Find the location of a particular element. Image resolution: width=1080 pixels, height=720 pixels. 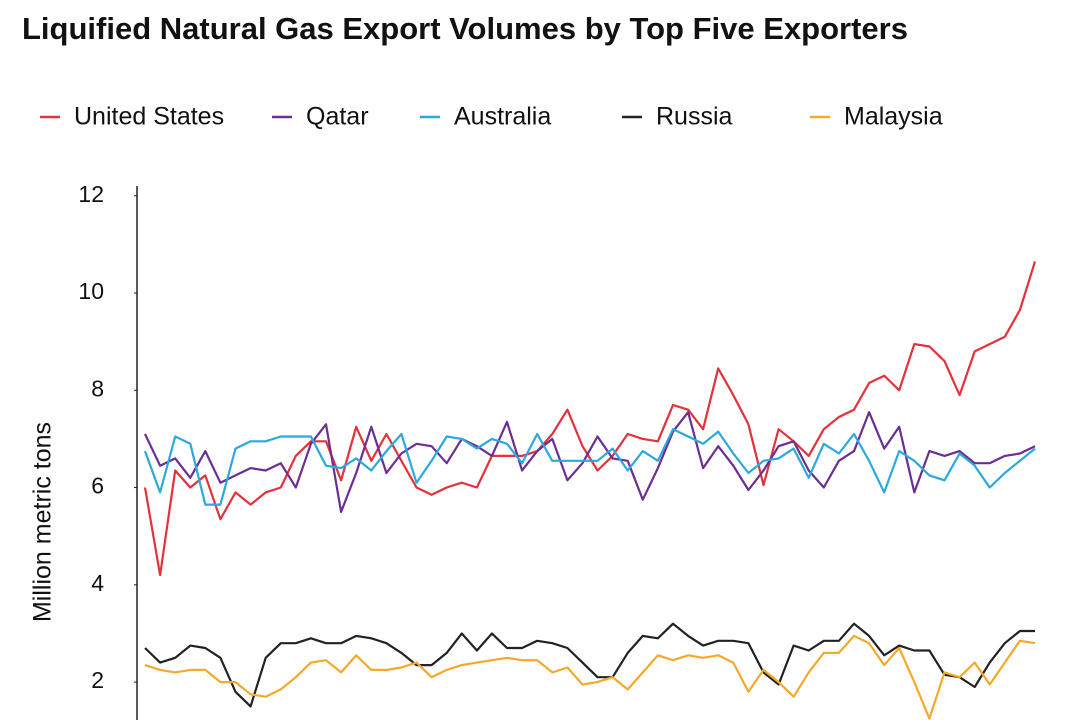

y-tick-label: 2 is located at coordinates (97, 680).